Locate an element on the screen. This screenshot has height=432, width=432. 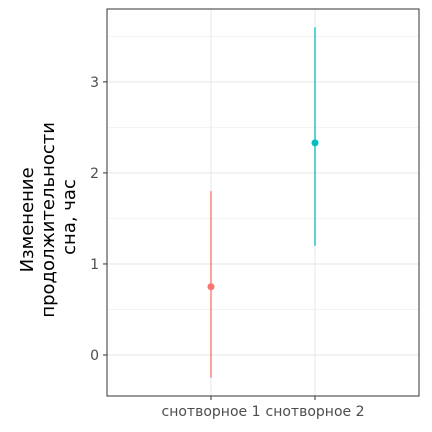
y-tick-label: 1 is located at coordinates (94, 265).